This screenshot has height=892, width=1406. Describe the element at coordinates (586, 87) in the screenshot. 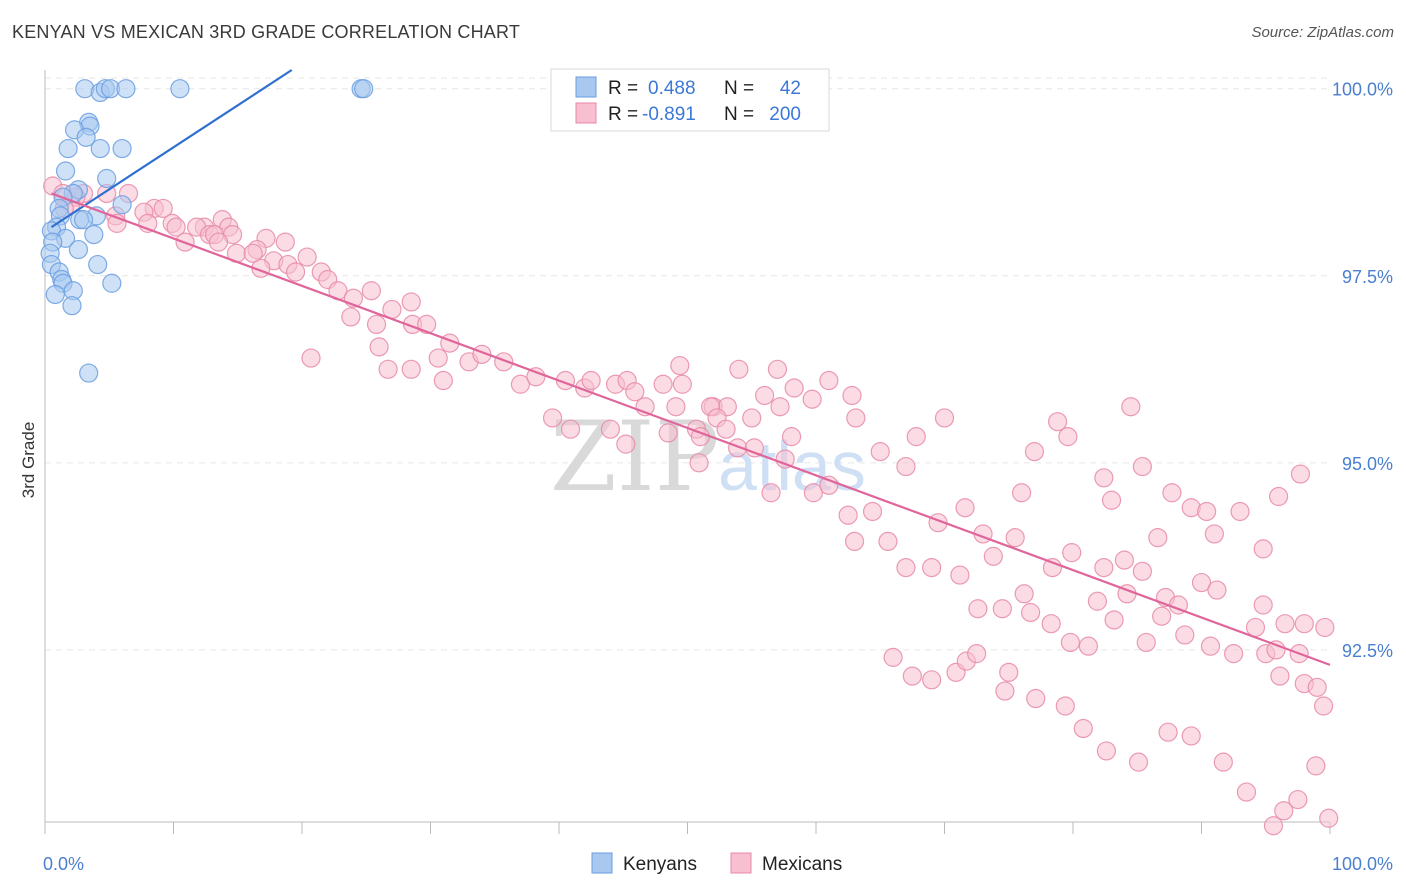

I see `legend-swatch-kenyans` at that location.